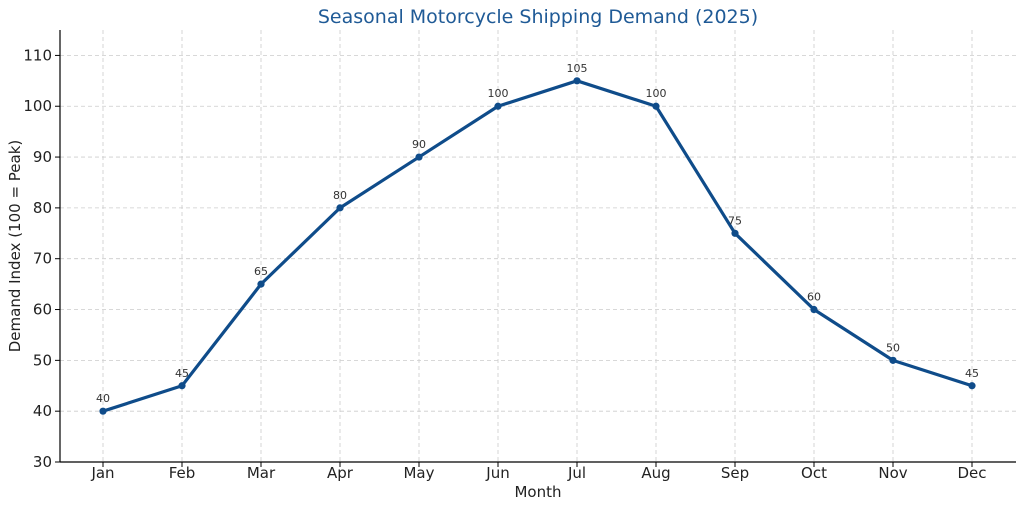  Describe the element at coordinates (576, 473) in the screenshot. I see `x-tick-label: Jul` at that location.